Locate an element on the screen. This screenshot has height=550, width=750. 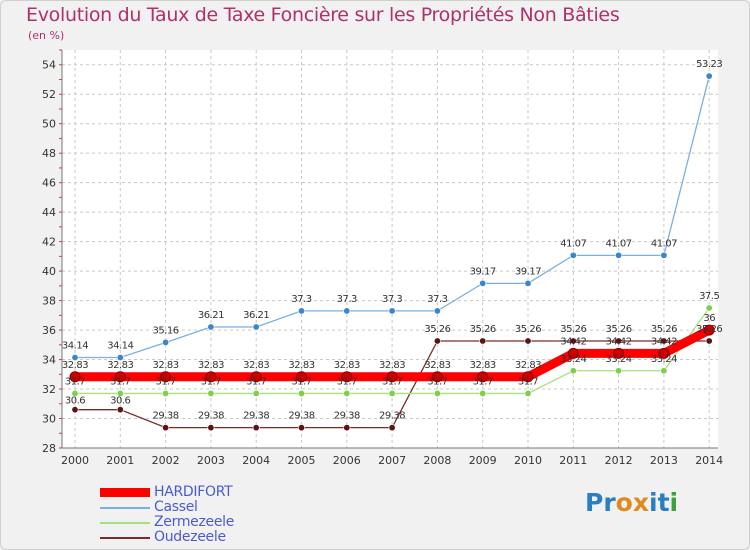
y-tick-label: 30 is located at coordinates (49, 419).